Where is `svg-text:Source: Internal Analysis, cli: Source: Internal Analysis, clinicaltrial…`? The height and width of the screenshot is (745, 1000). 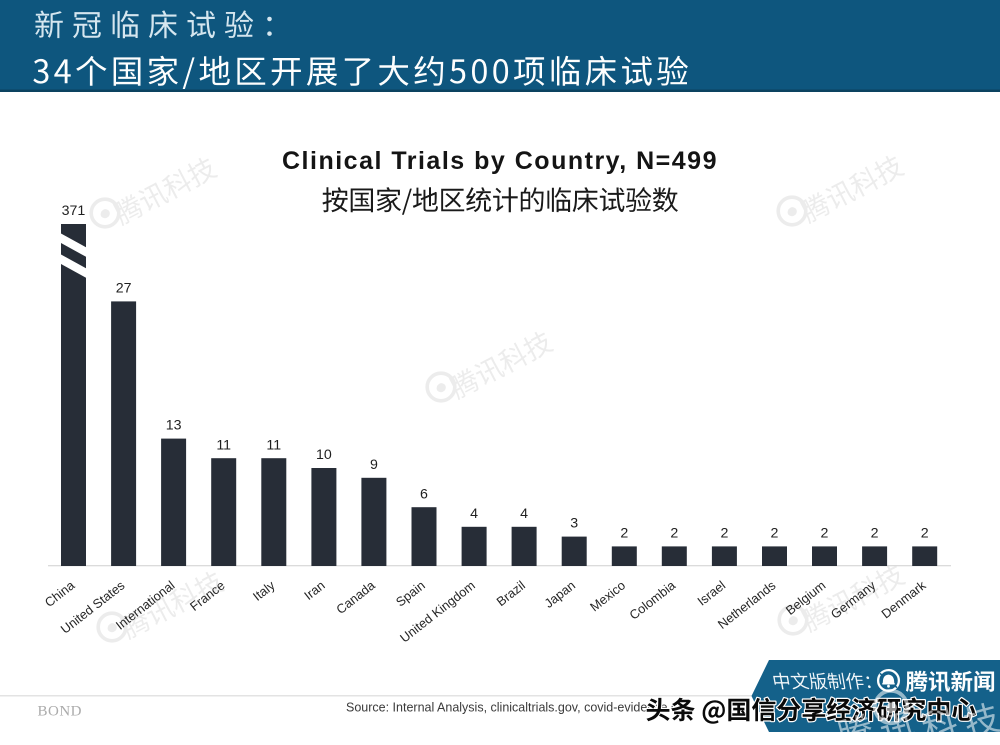 svg-text:Source: Internal Analysis, cli: Source: Internal Analysis, clinicaltrial… is located at coordinates (517, 708).